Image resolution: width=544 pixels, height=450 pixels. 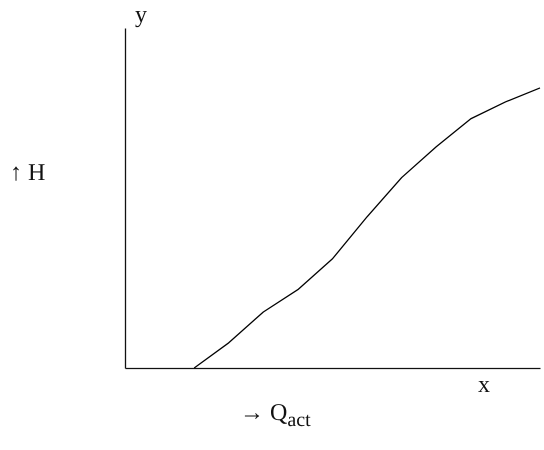 I want to click on text: x, so click(x=484, y=385).